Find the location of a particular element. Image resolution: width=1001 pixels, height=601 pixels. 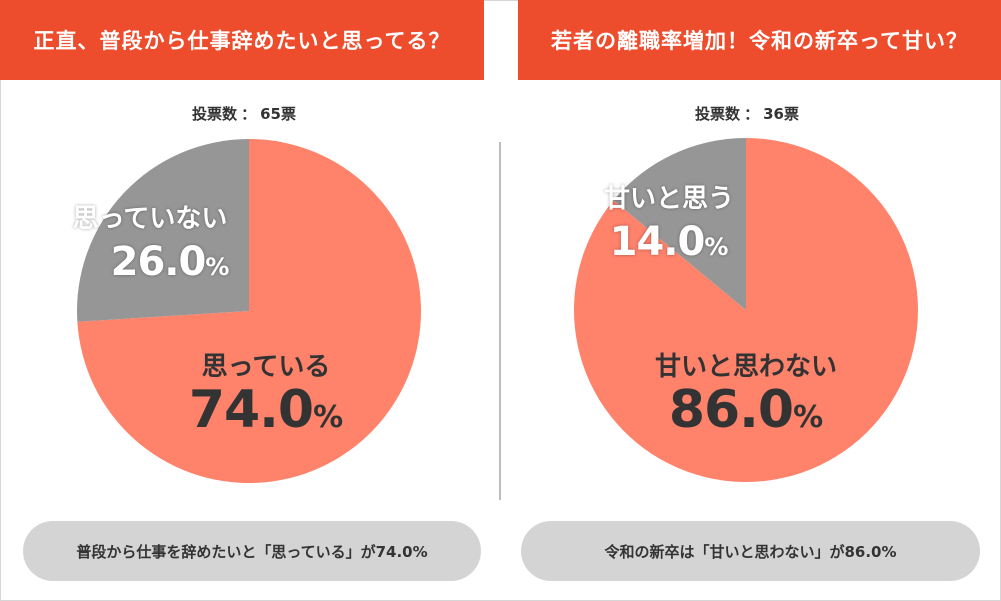

summary-pill: 令和の新卒は「甘いと思わない」が86.0% is located at coordinates (750, 551).